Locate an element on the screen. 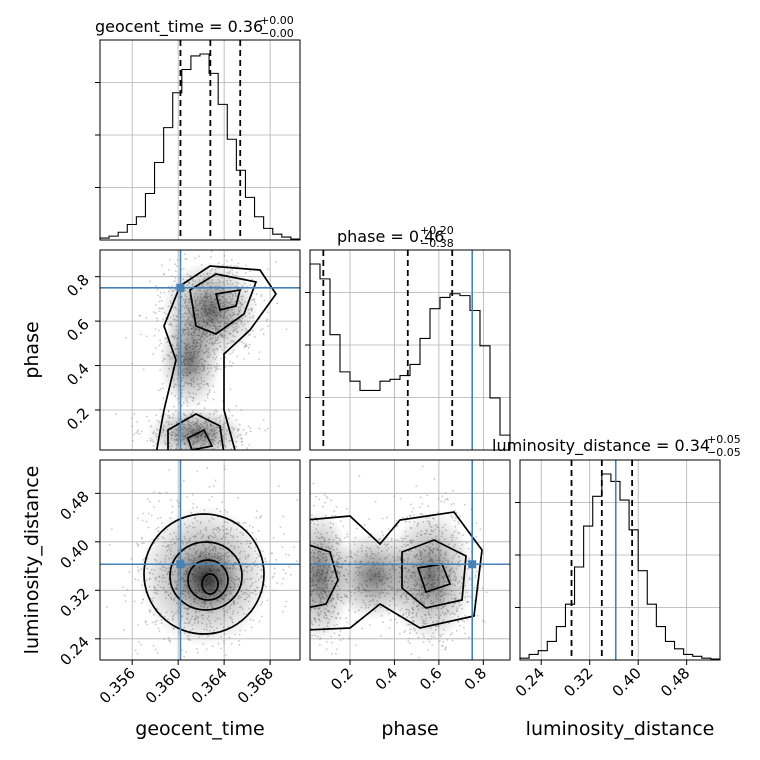  y-tick-label-luminosity-distance: 0.40 is located at coordinates (74, 554).